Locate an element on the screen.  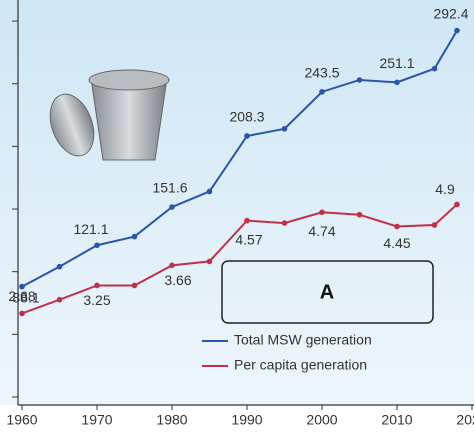
data-label: 151.6 is located at coordinates (169, 188).